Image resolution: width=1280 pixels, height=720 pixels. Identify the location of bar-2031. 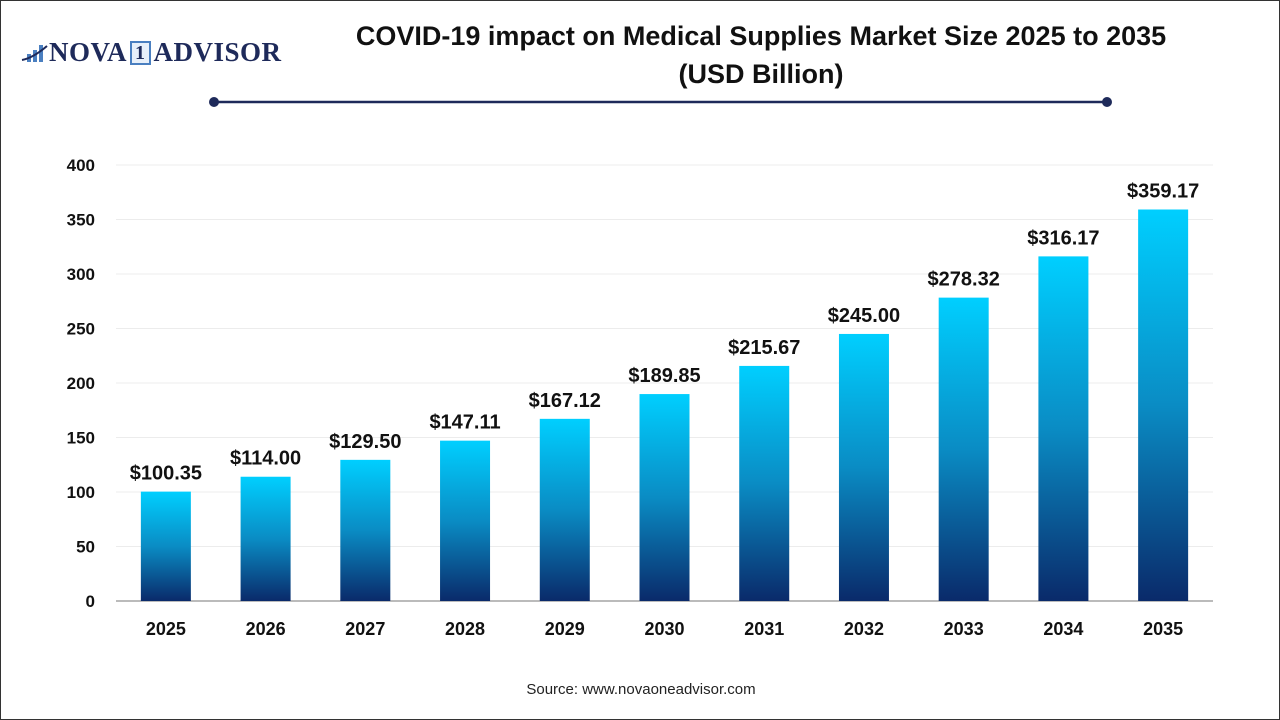
(764, 483).